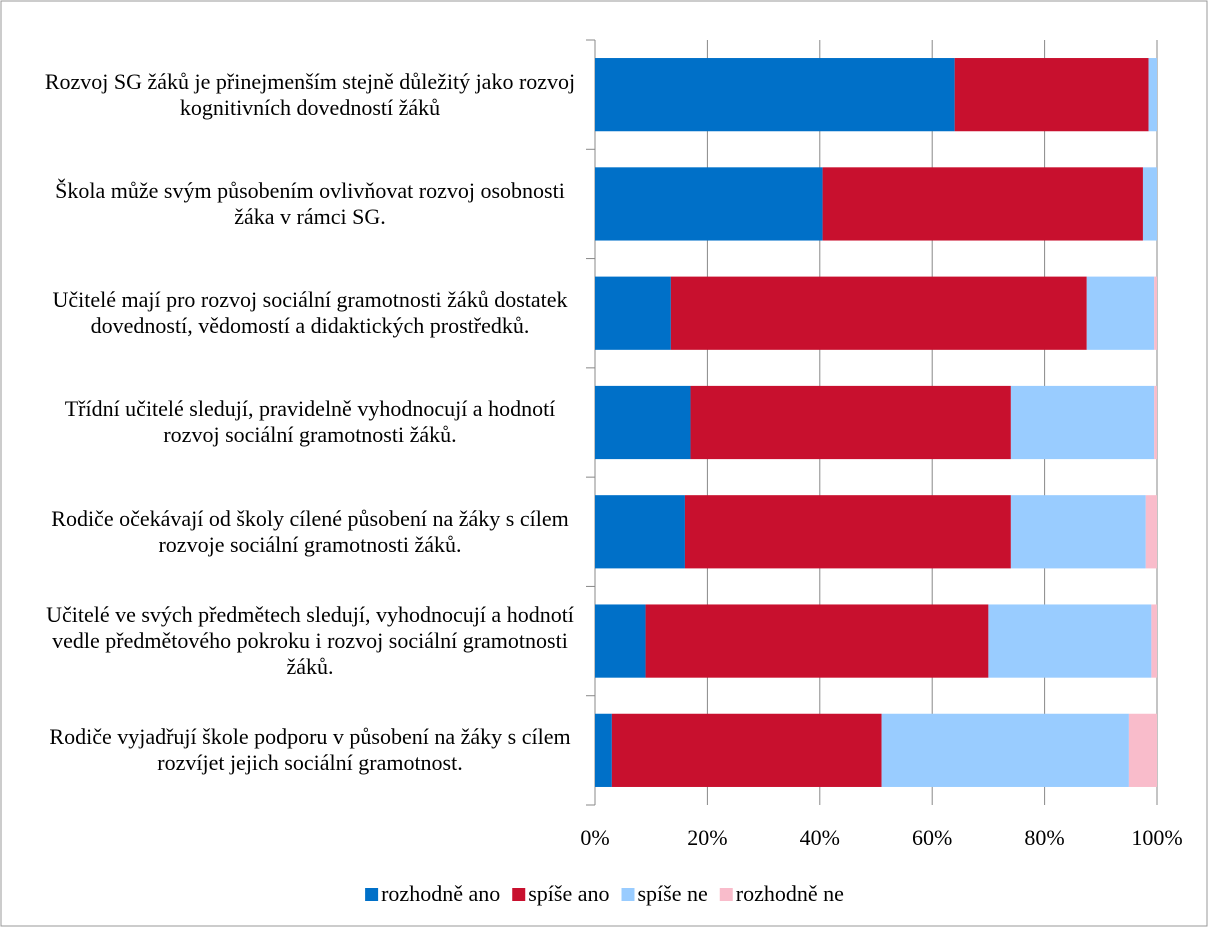 Image resolution: width=1209 pixels, height=928 pixels. Describe the element at coordinates (790, 893) in the screenshot. I see `legend-label: rozhodně ne` at that location.